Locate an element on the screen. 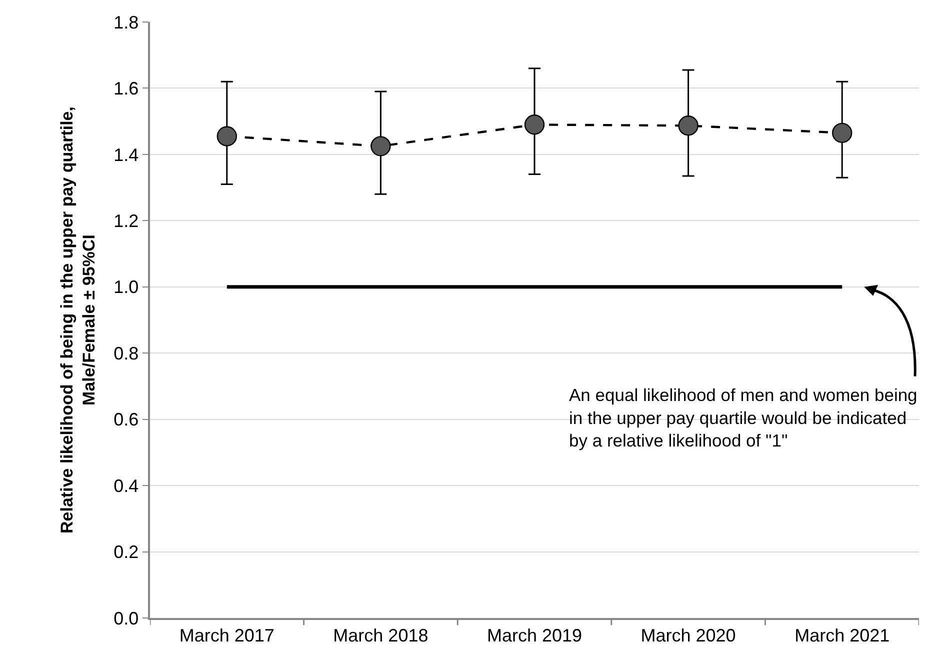 The image size is (927, 668). y-tick-label: 0.4 is located at coordinates (126, 486).